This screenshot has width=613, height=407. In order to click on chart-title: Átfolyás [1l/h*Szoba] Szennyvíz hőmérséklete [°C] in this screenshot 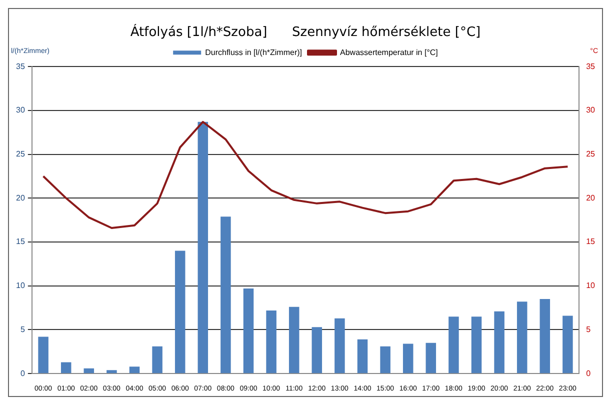, I will do `click(305, 31)`.